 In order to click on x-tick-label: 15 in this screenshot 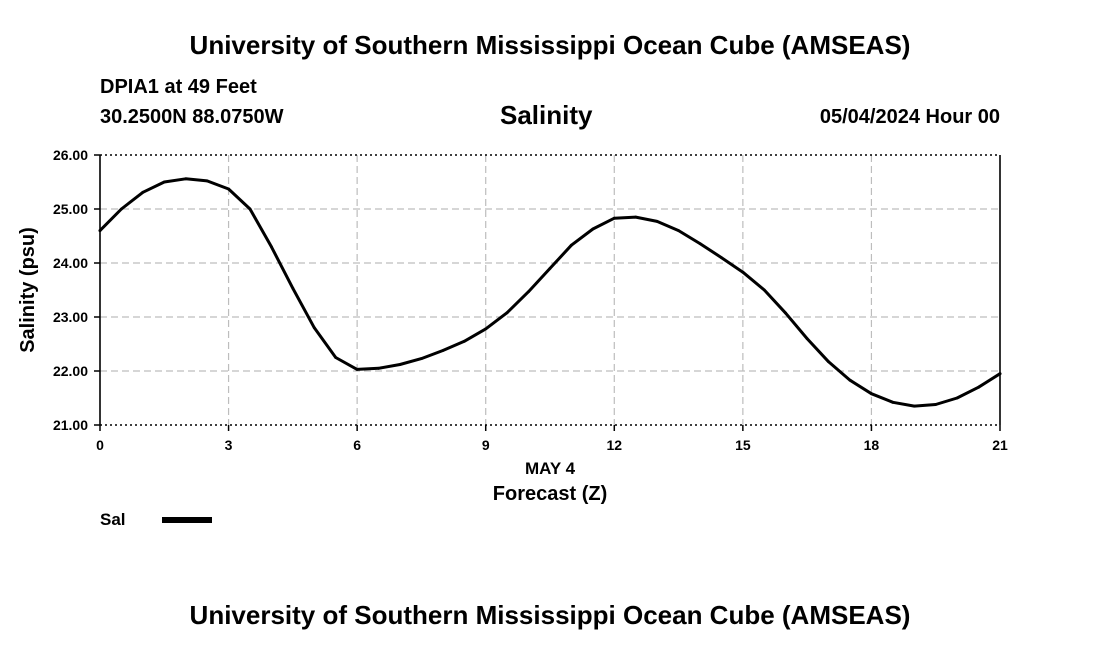, I will do `click(743, 445)`.